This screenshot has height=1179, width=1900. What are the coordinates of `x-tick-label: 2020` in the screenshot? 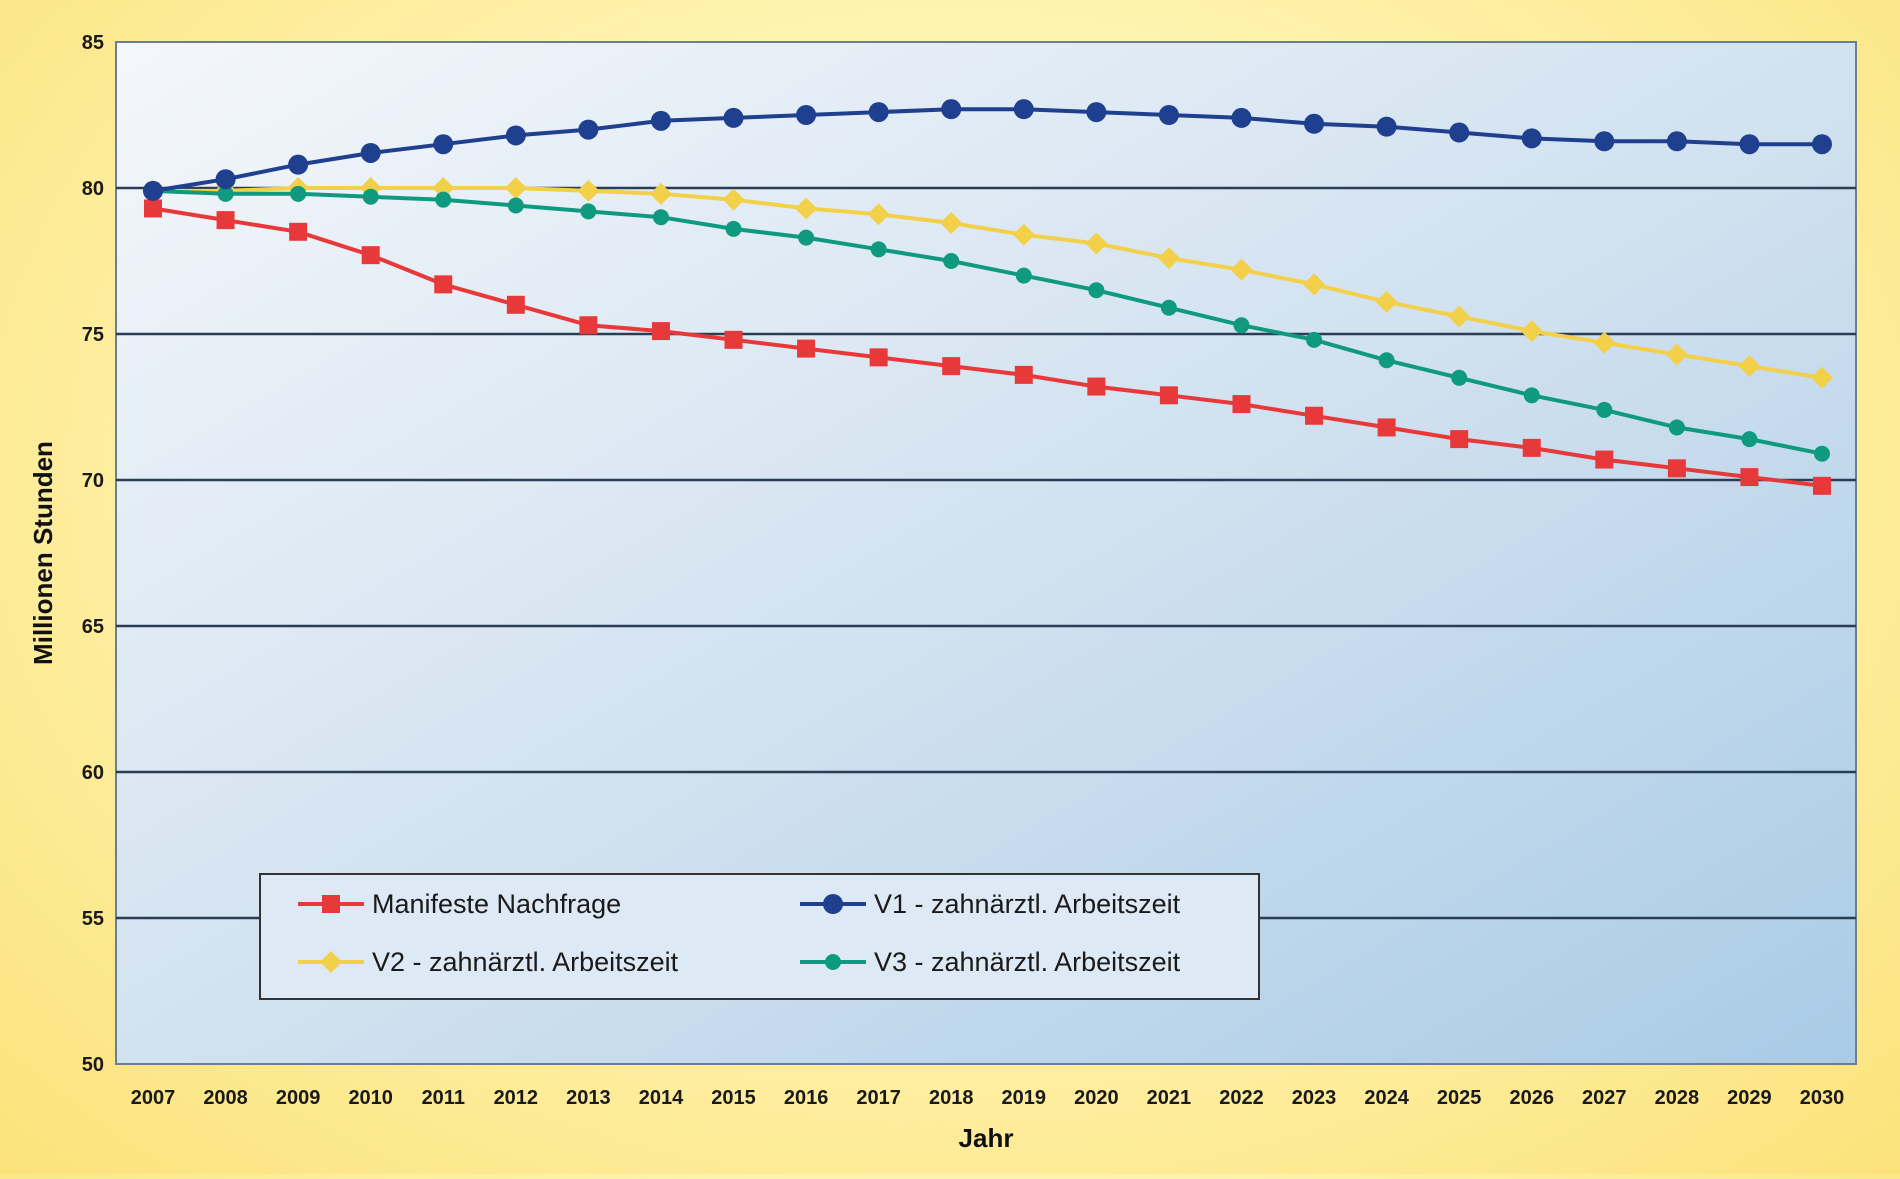 It's located at (1096, 1098).